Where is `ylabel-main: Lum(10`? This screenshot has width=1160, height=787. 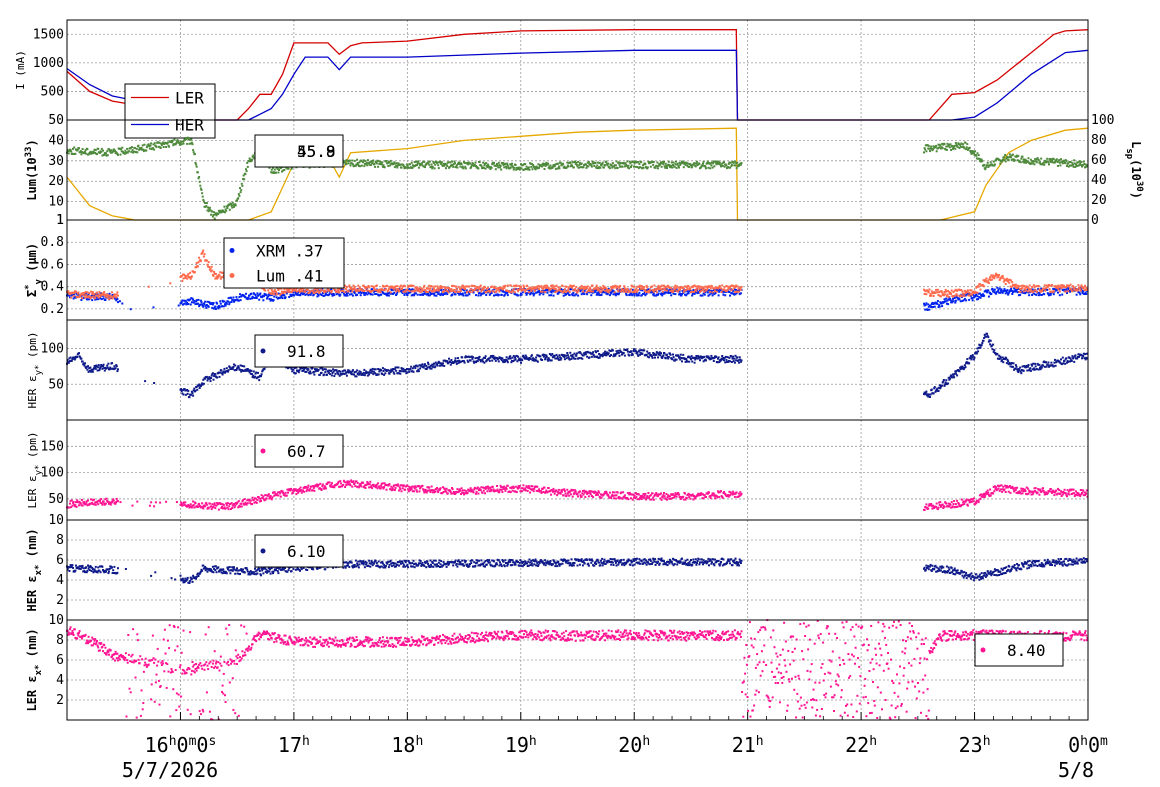
ylabel-main: Lum(10 is located at coordinates (32, 178).